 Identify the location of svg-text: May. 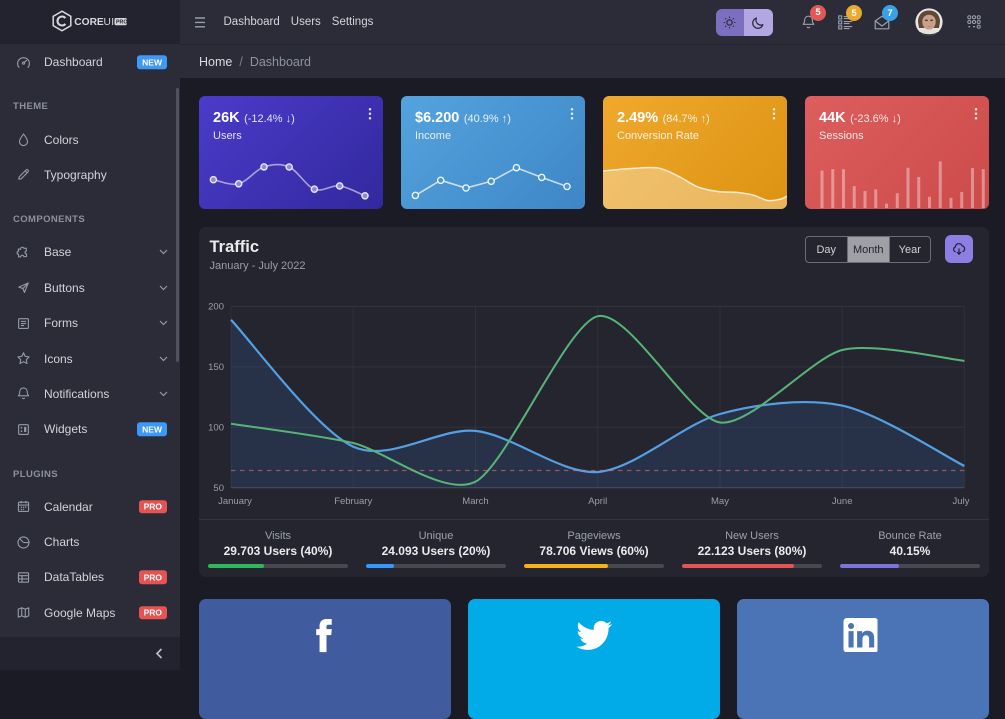
(720, 501).